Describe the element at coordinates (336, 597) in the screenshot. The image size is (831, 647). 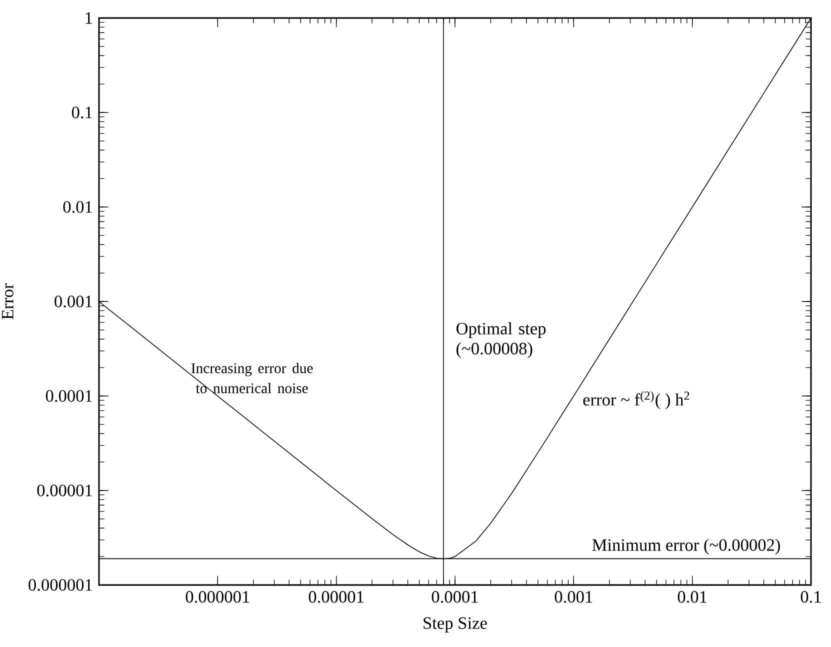
I see `x-tick-label: 0.00001` at that location.